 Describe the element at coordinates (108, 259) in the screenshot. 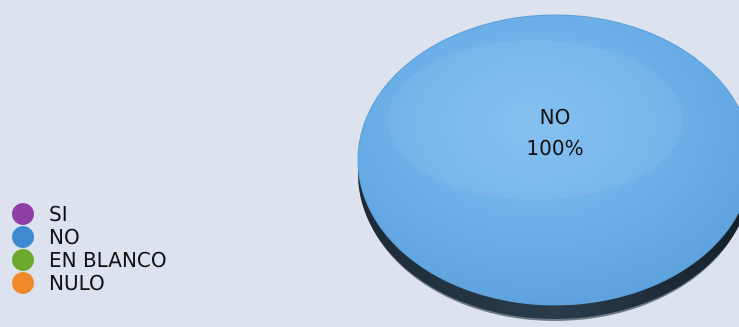

I see `legend-label-en-blanco: EN BLANCO` at that location.